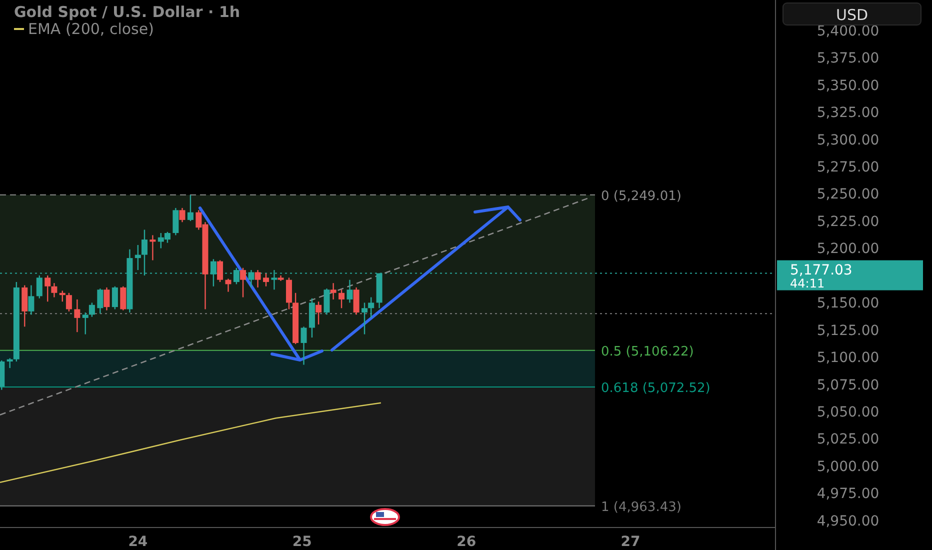 The width and height of the screenshot is (932, 550). I want to click on y-tick-label: 5,375.00, so click(848, 58).